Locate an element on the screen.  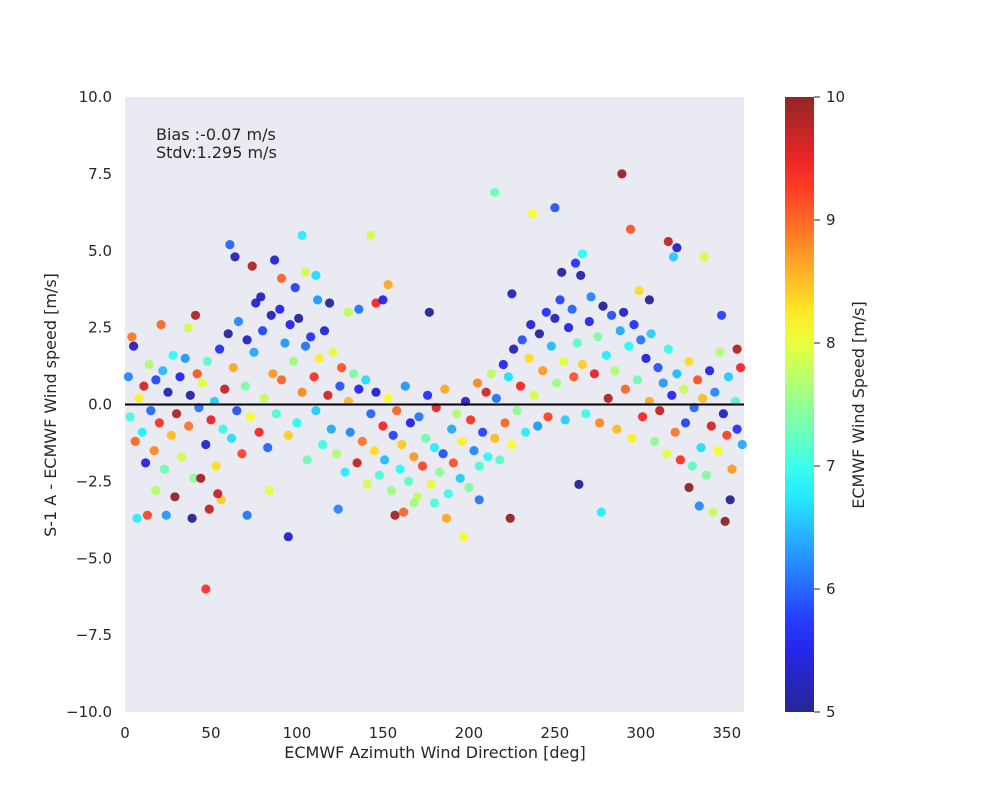
colorbar is located at coordinates (799, 404).